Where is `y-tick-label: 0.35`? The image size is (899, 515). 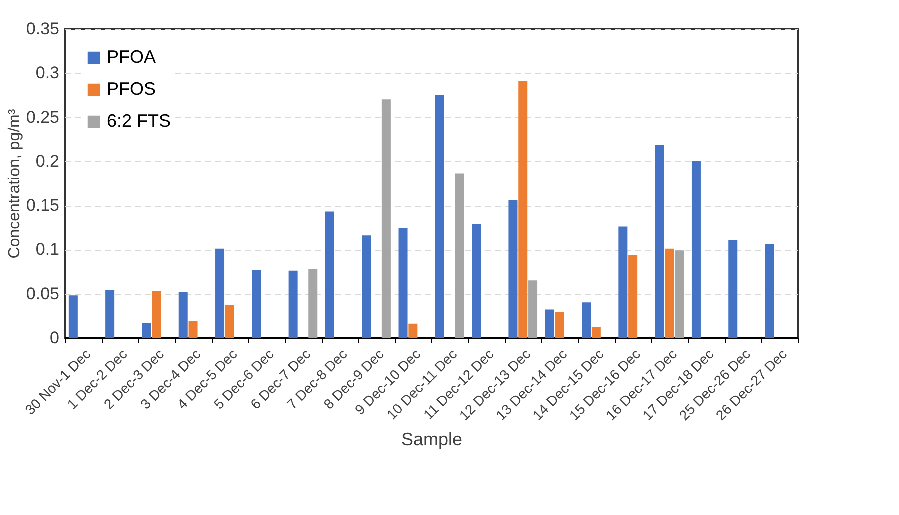
y-tick-label: 0.35 is located at coordinates (43, 29).